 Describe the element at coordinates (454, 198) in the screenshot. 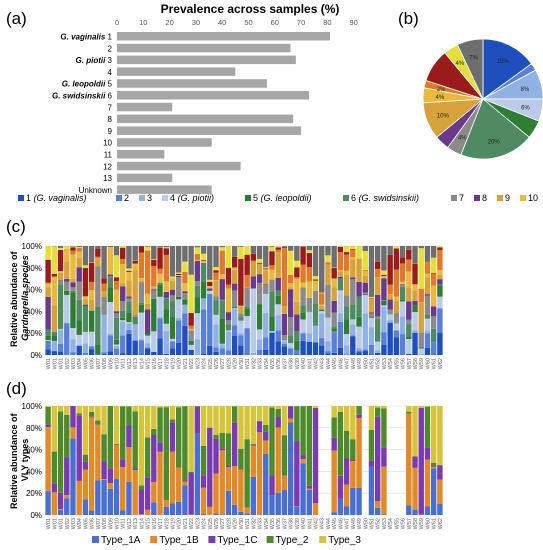

I see `chart-b-legend-swatch` at that location.